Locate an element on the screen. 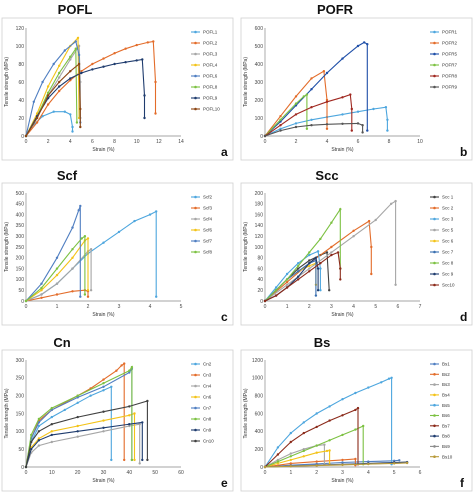 The image size is (474, 493). legend-label: Scf3 is located at coordinates (208, 208).